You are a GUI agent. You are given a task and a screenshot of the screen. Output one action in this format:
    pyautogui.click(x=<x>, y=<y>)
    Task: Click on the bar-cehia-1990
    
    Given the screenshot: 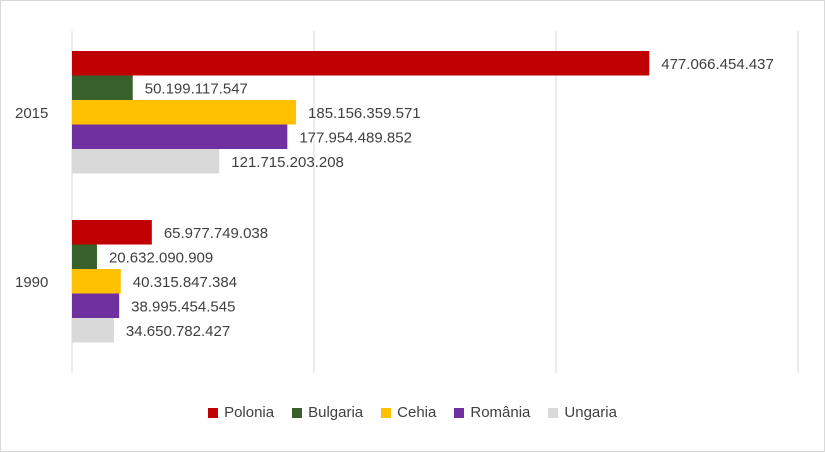 What is the action you would take?
    pyautogui.click(x=96, y=281)
    